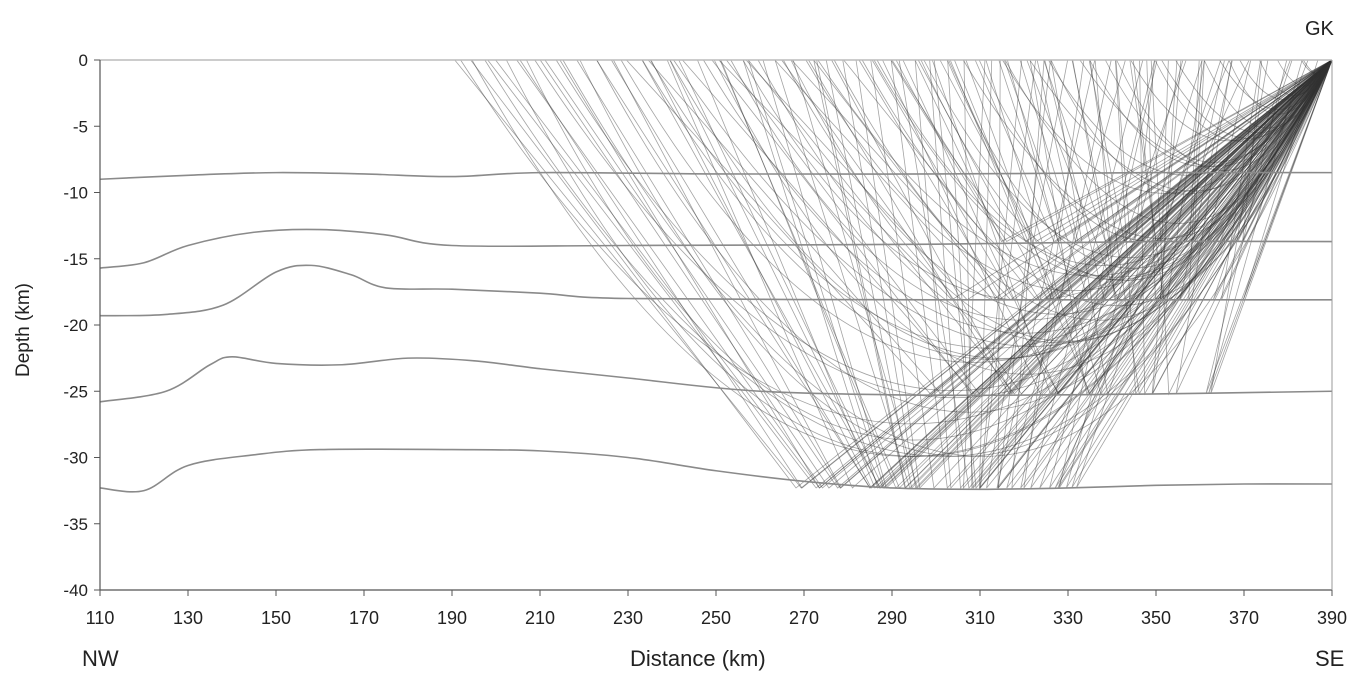 This screenshot has height=675, width=1360. What do you see at coordinates (452, 618) in the screenshot?
I see `x-tick-label: 190` at bounding box center [452, 618].